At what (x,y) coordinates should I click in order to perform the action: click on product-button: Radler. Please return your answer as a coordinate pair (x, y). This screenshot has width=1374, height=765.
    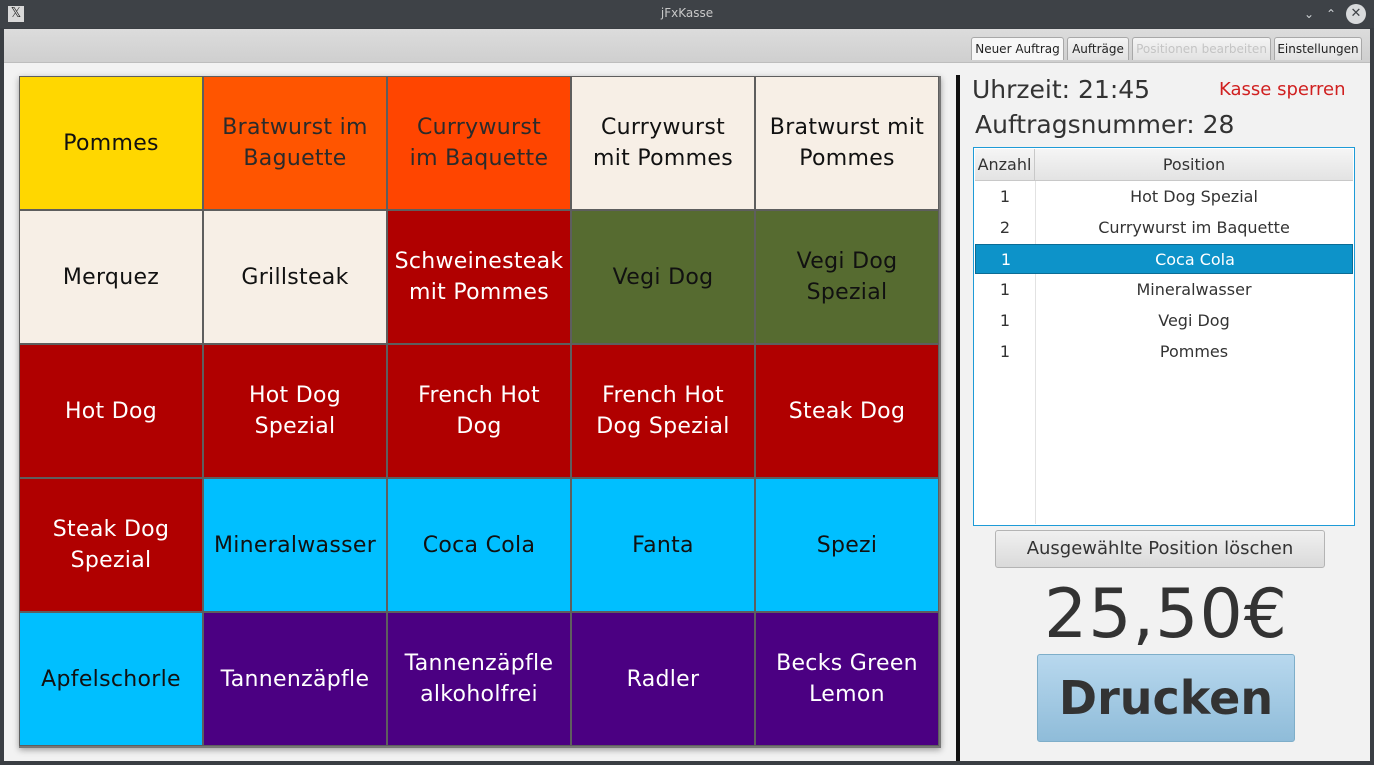
    Looking at the image, I should click on (663, 679).